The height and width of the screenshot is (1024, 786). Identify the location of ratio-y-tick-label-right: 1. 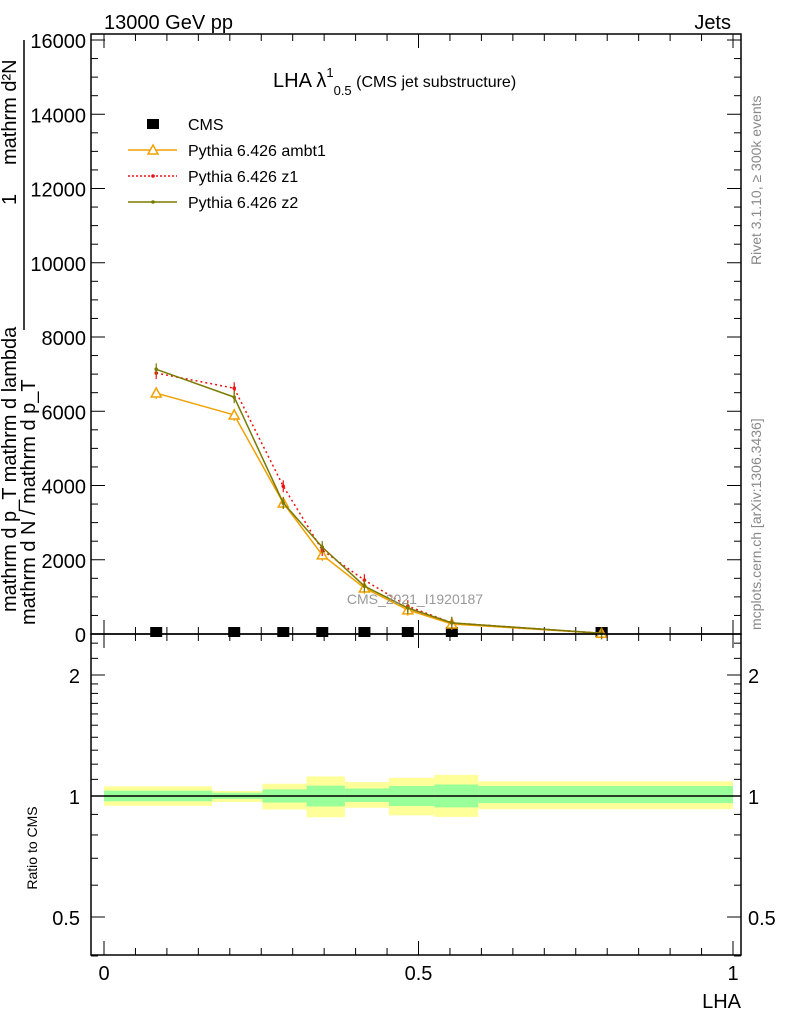
(753, 798).